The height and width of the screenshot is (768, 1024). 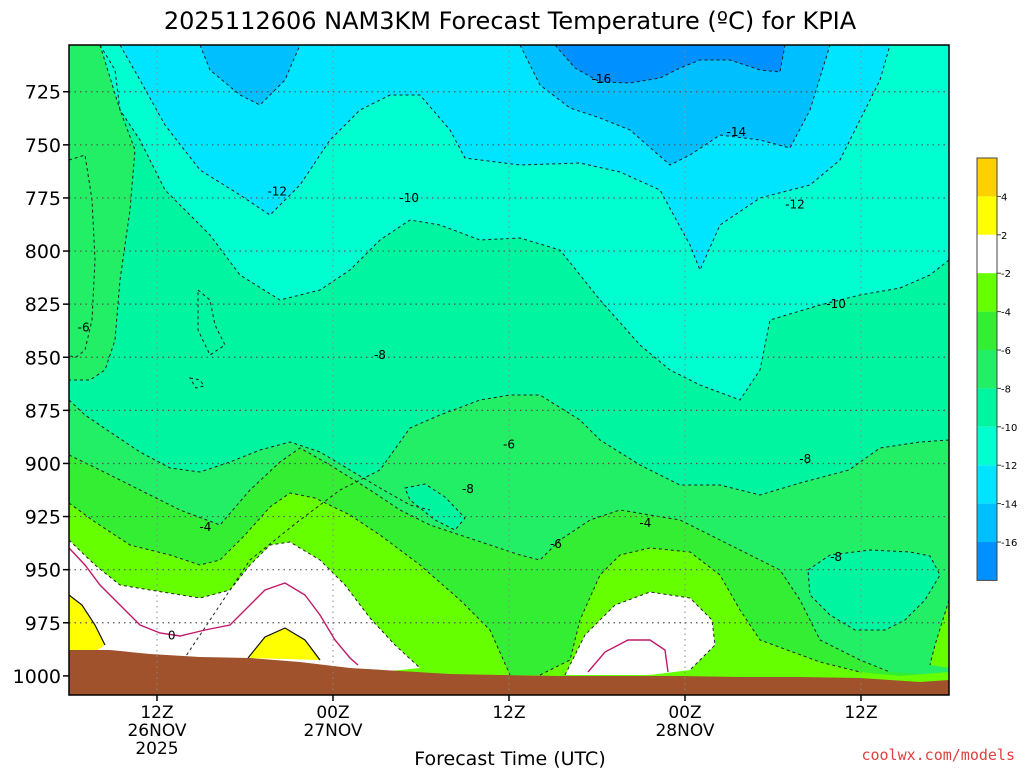 I want to click on isotherm-minus2, so click(x=392, y=607).